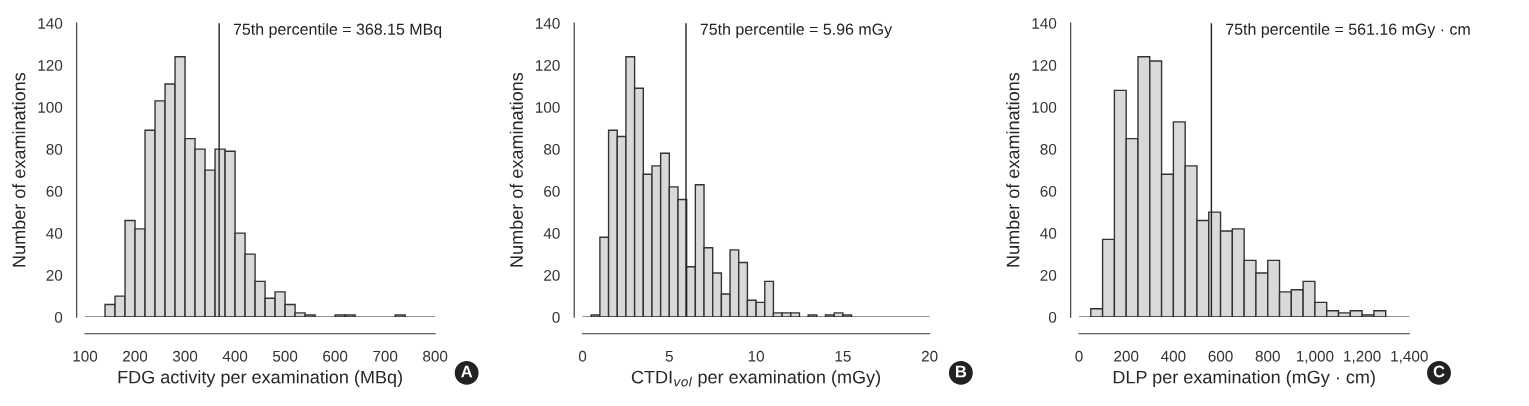 The image size is (1529, 406). I want to click on x-tick-label: 1,200, so click(1362, 357).